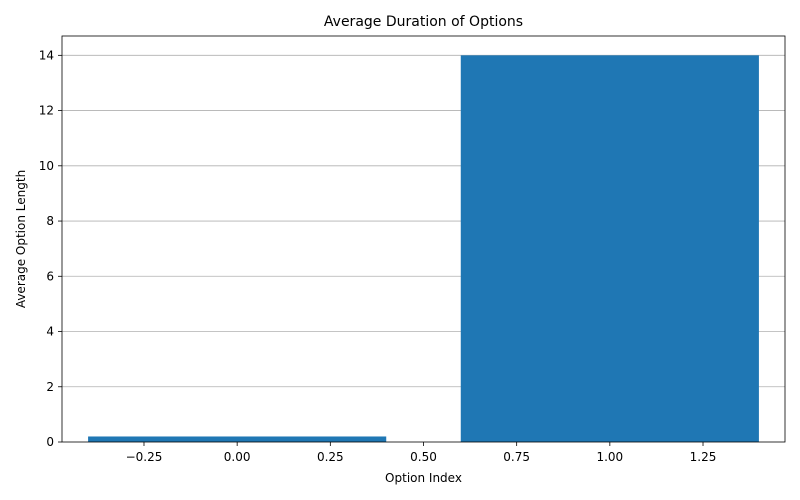 This screenshot has height=500, width=800. I want to click on x-tick-label: 0.00, so click(237, 457).